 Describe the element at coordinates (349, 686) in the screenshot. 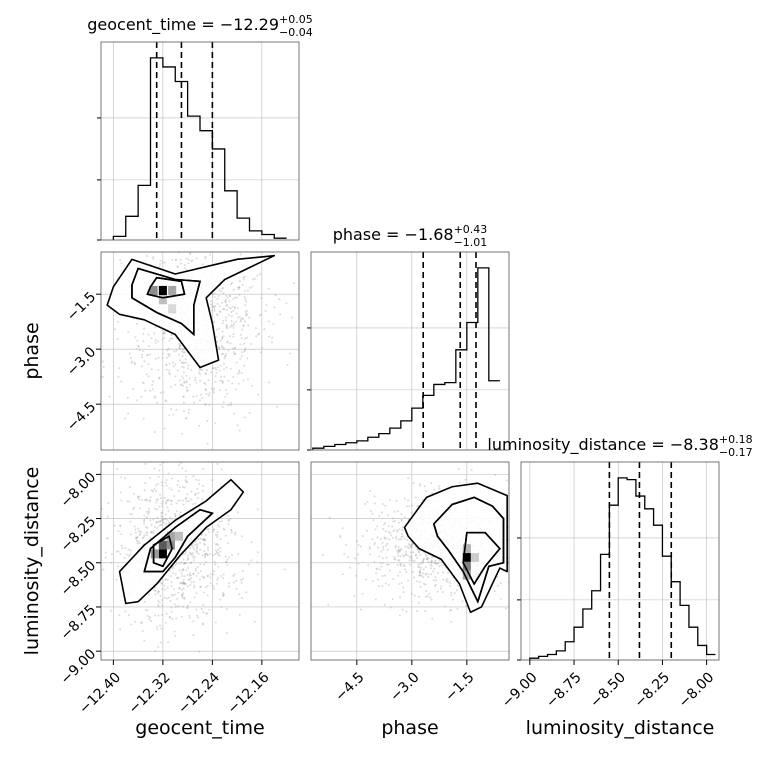

I see `x-tick-label: −4.5` at that location.